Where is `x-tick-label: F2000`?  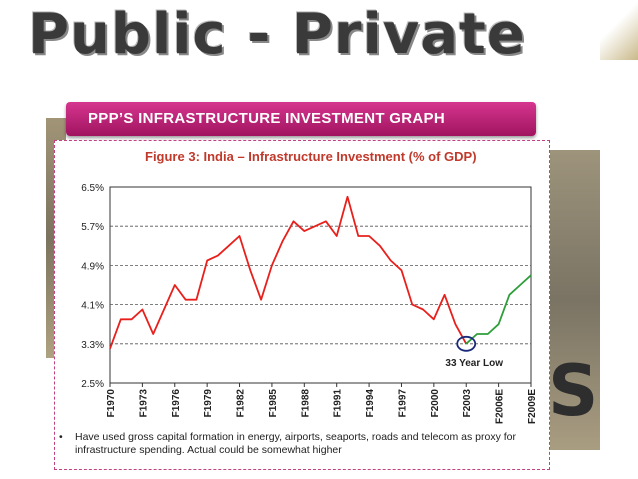
x-tick-label: F2000 is located at coordinates (435, 403).